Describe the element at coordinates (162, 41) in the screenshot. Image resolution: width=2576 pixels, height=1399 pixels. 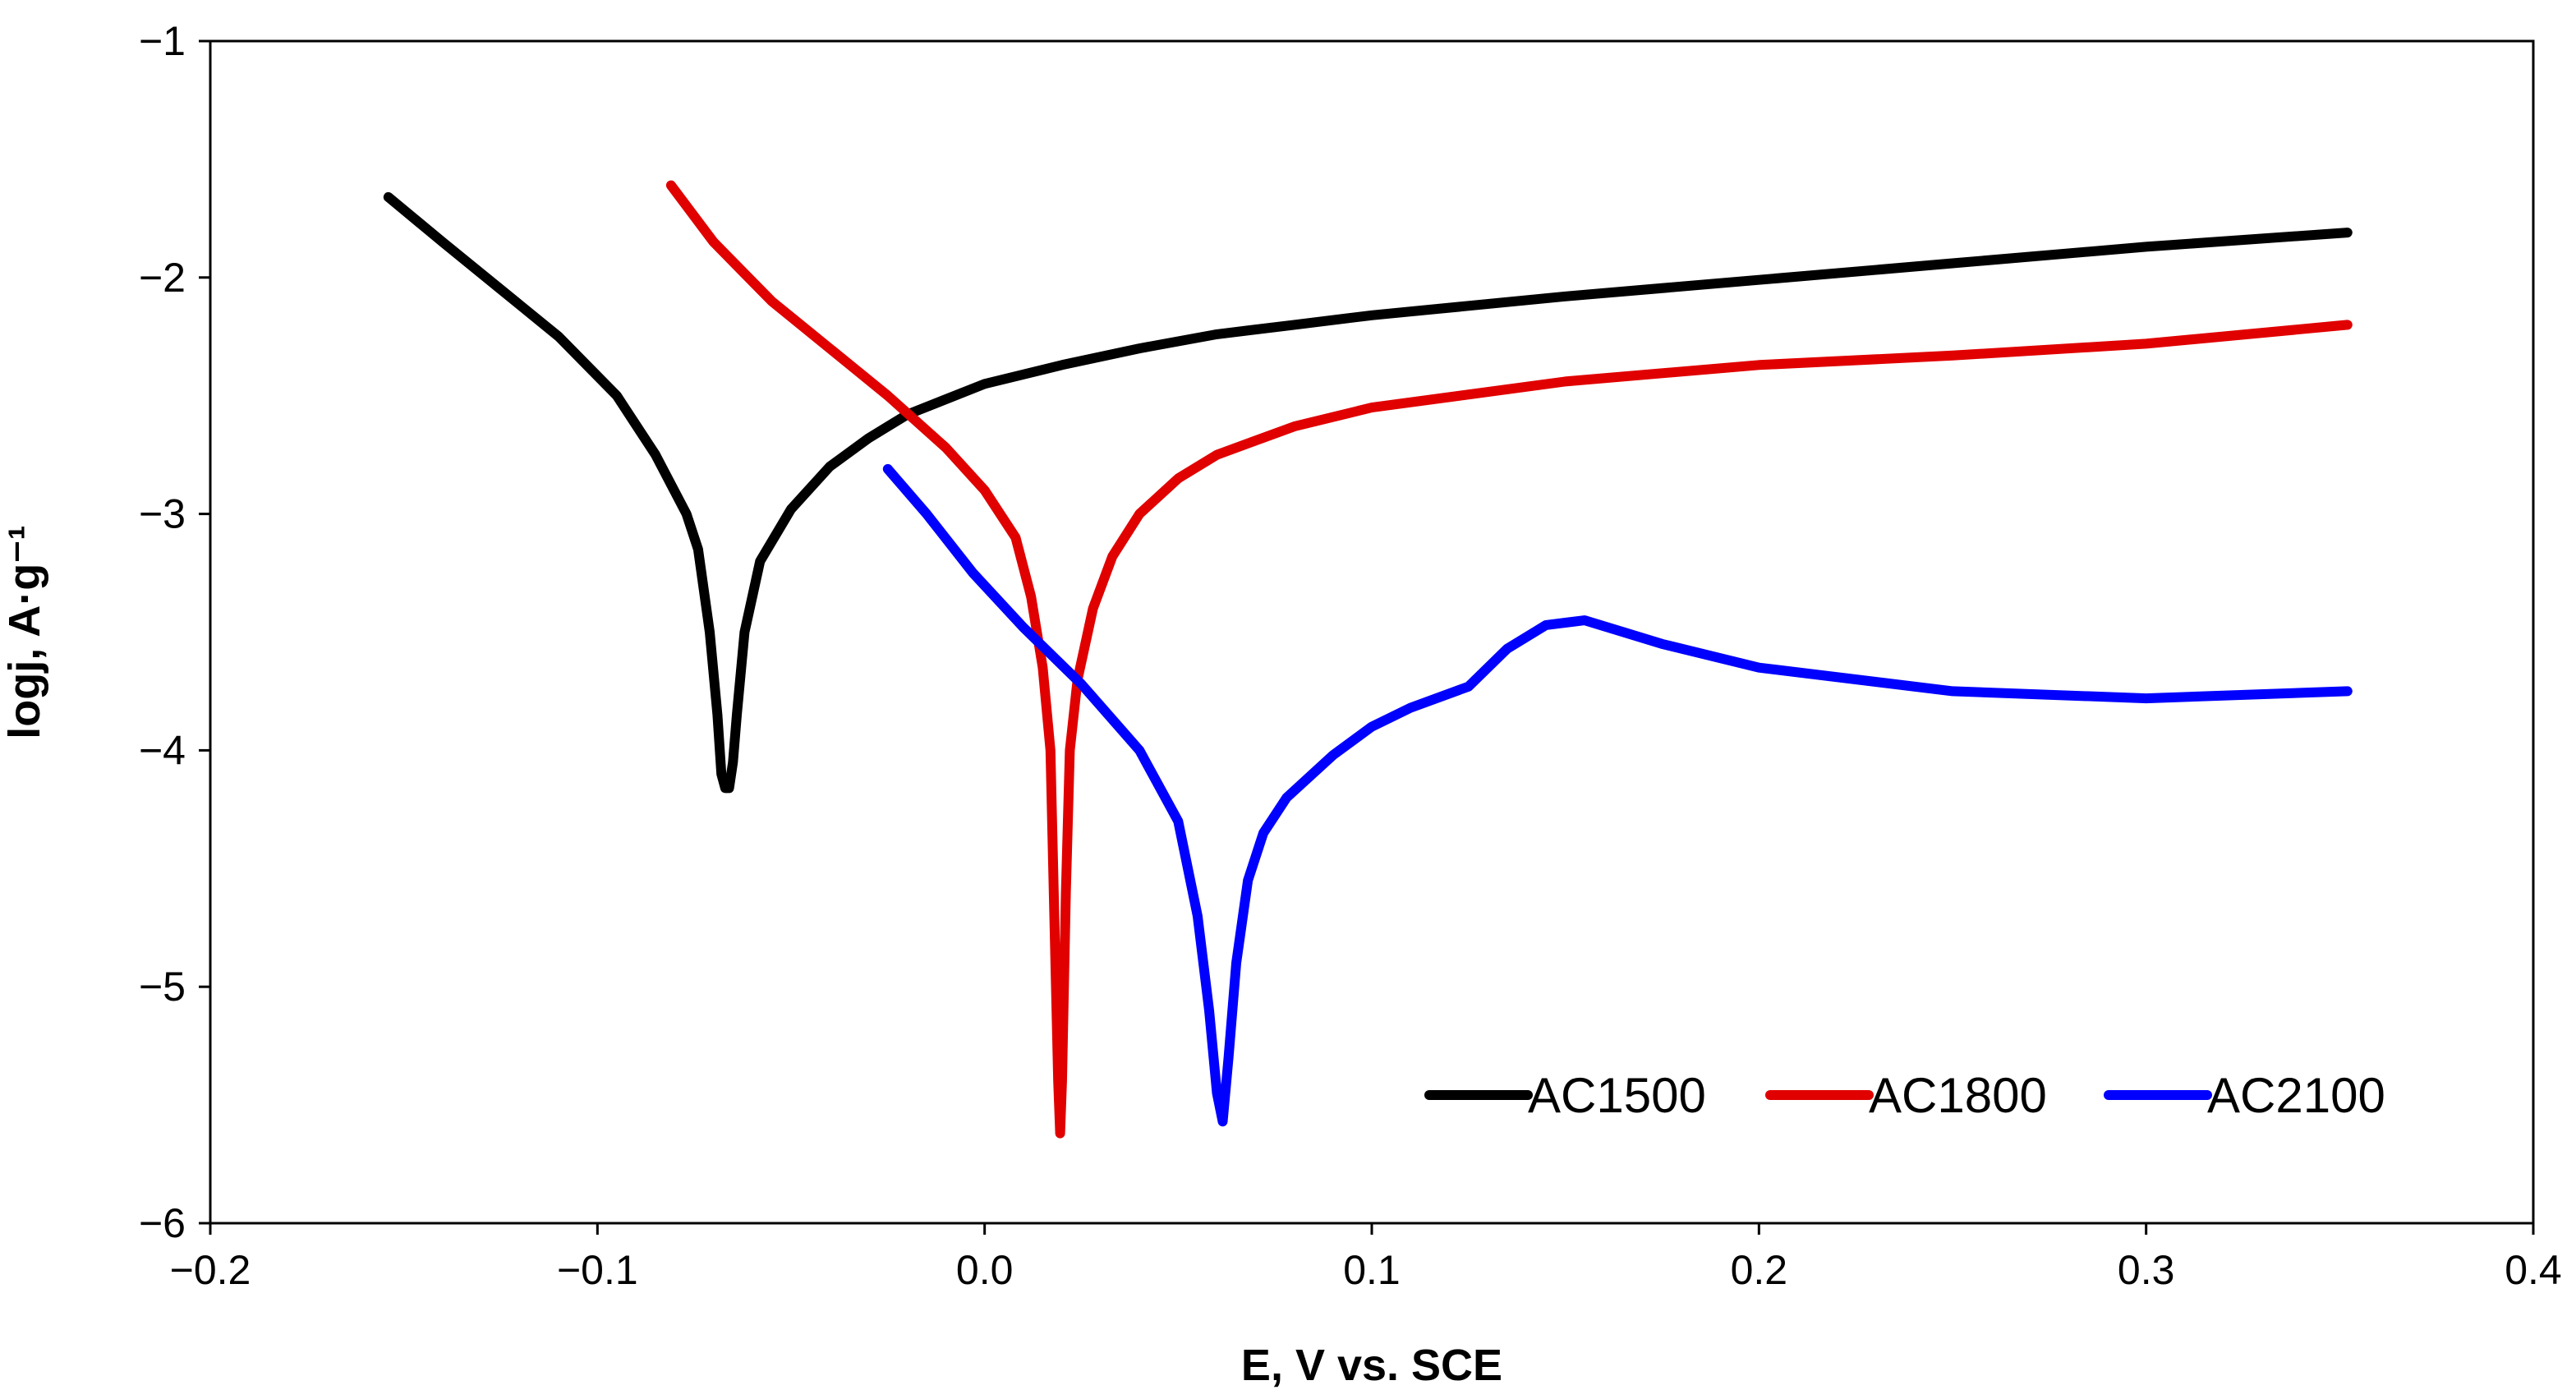
I see `y-tick-label: −1` at that location.